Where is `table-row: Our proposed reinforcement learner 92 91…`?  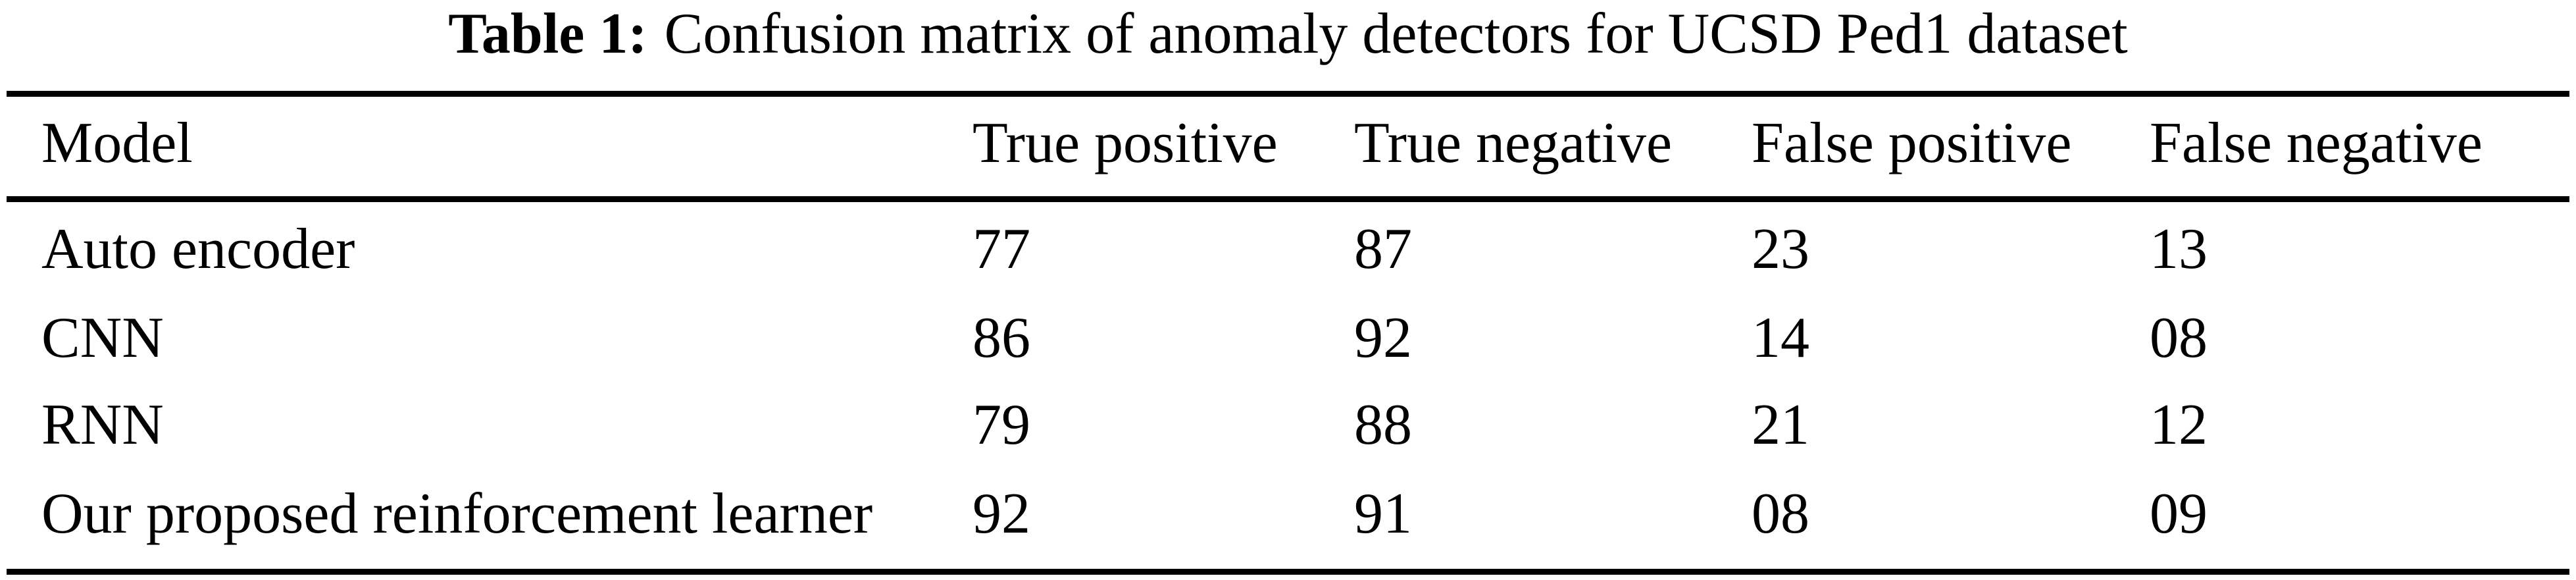 table-row: Our proposed reinforcement learner 92 91… is located at coordinates (1288, 518).